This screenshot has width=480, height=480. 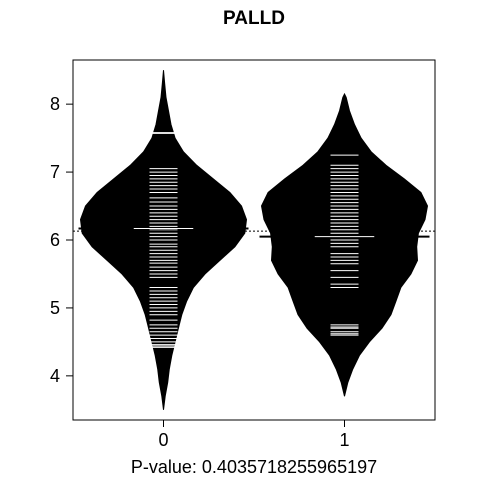 I want to click on y-tick-label: 6, so click(x=55, y=240).